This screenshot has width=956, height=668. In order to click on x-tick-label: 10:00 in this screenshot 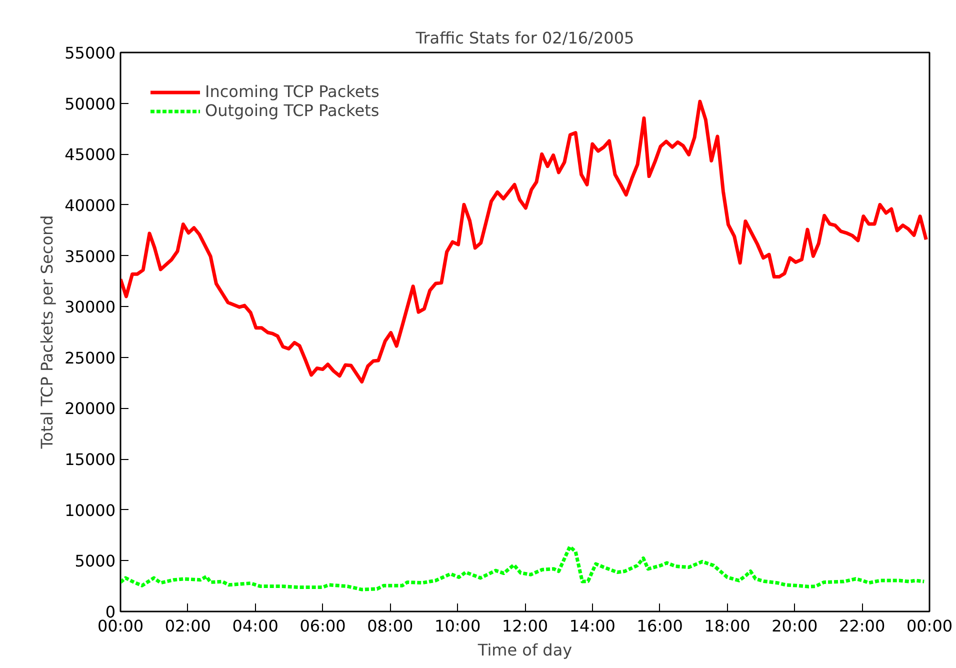, I will do `click(457, 626)`.